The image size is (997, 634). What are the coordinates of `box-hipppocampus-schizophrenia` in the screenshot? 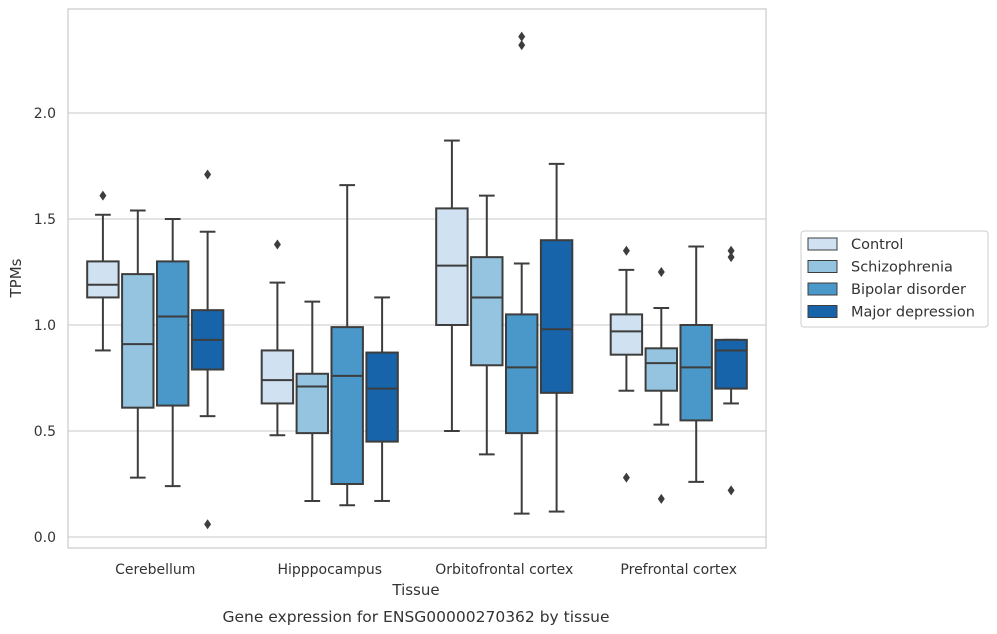 It's located at (312, 401).